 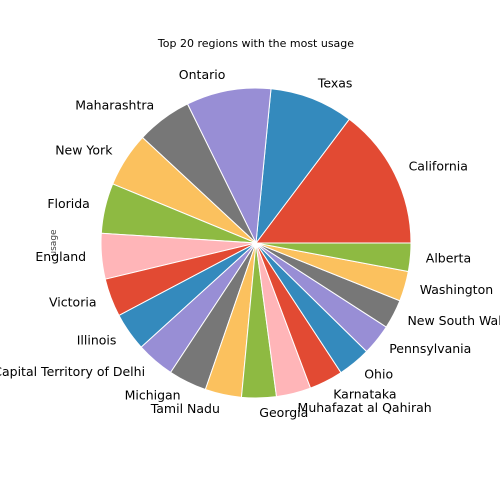 I want to click on slice-label-california: California, so click(x=438, y=165).